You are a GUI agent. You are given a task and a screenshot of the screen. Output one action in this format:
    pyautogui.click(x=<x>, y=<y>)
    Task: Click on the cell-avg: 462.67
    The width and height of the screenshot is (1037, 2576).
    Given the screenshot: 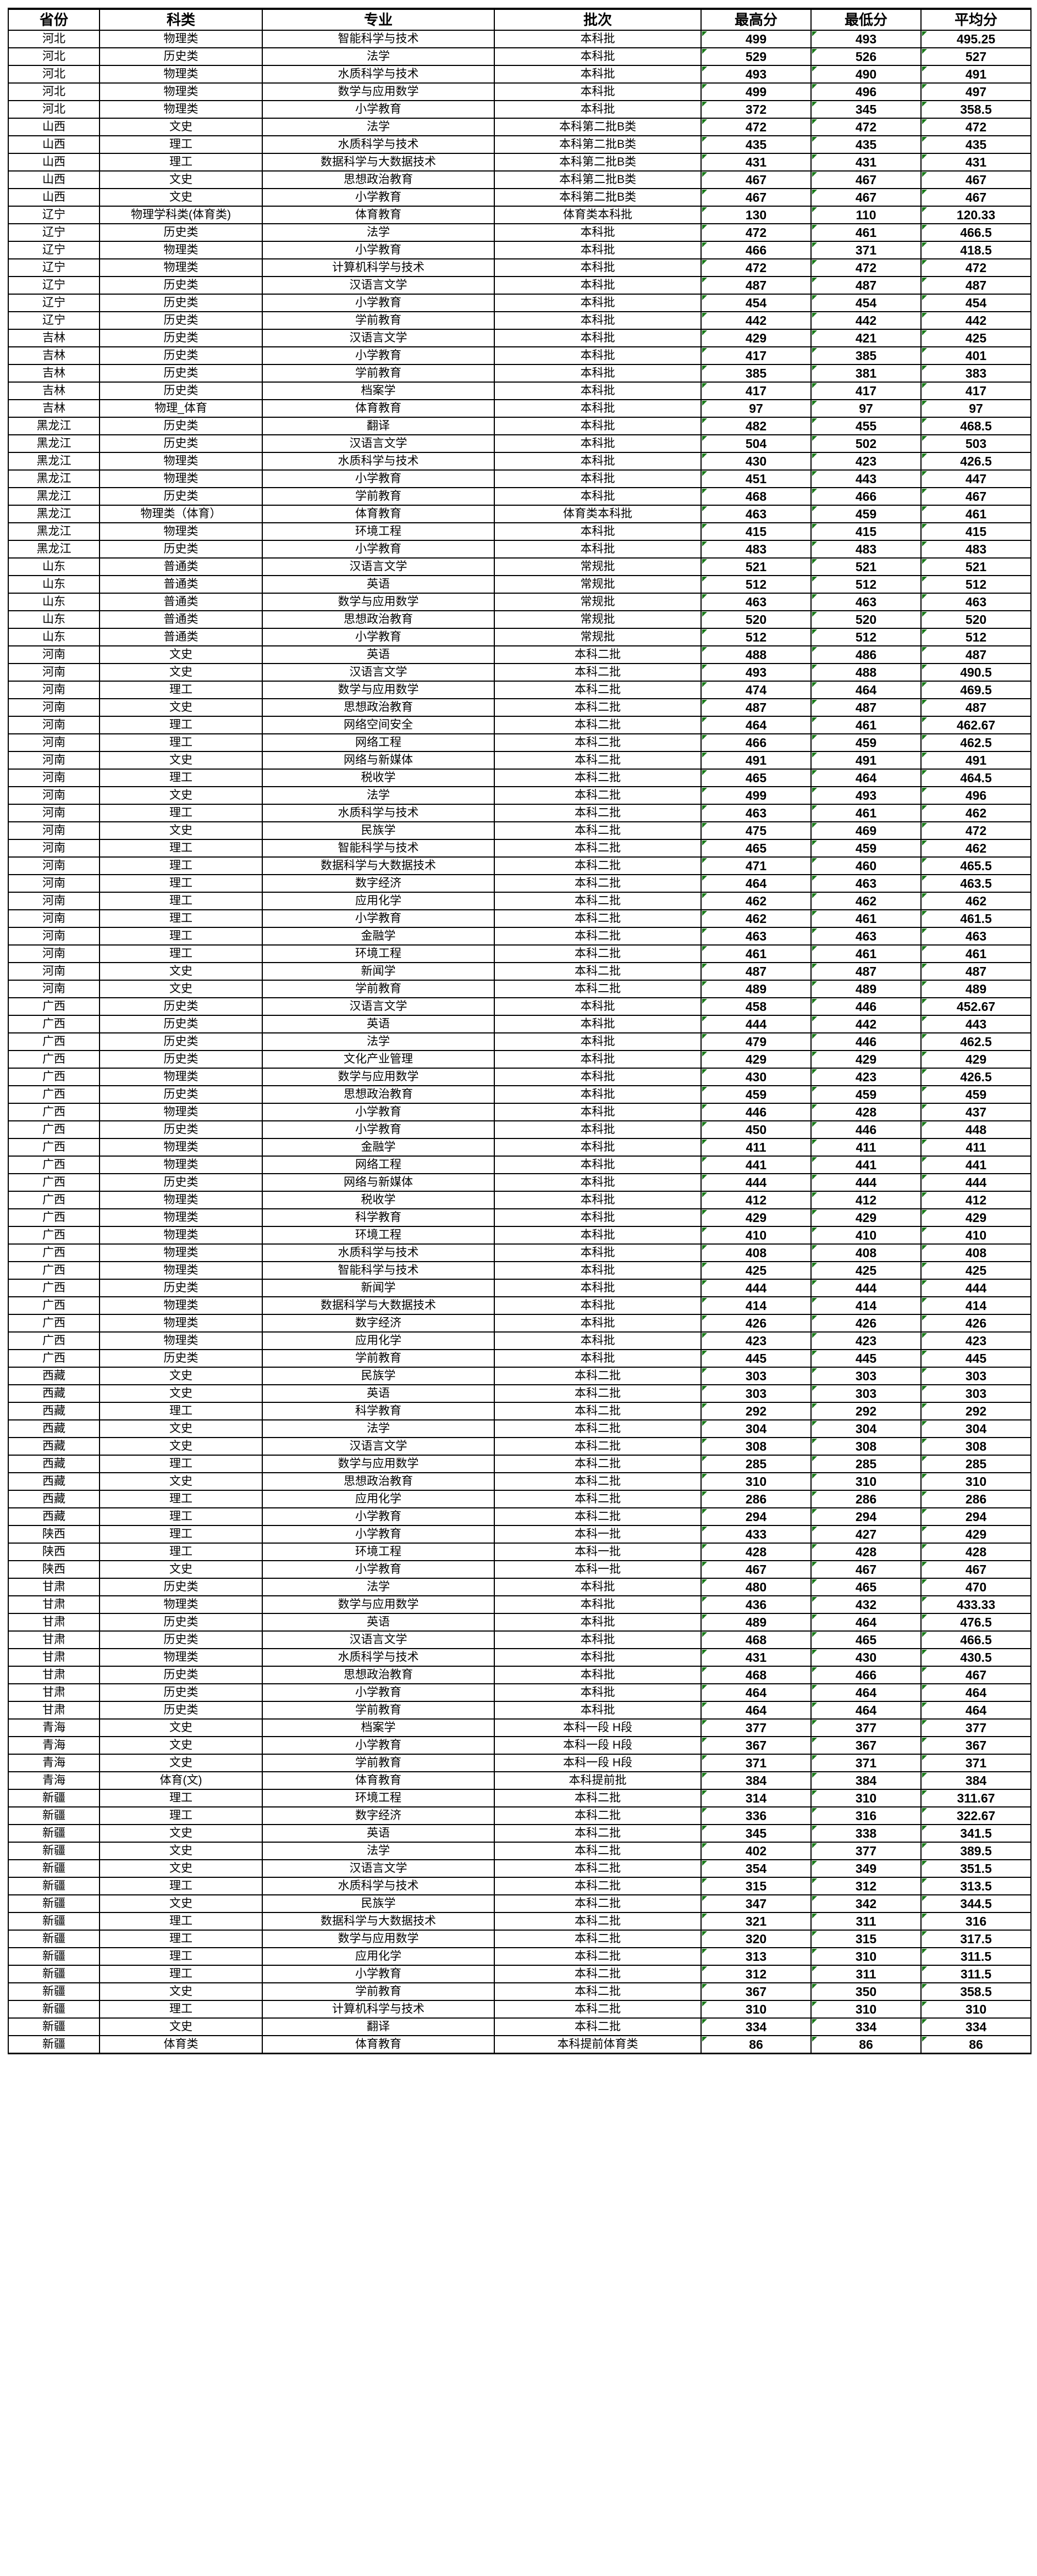 What is the action you would take?
    pyautogui.click(x=976, y=725)
    